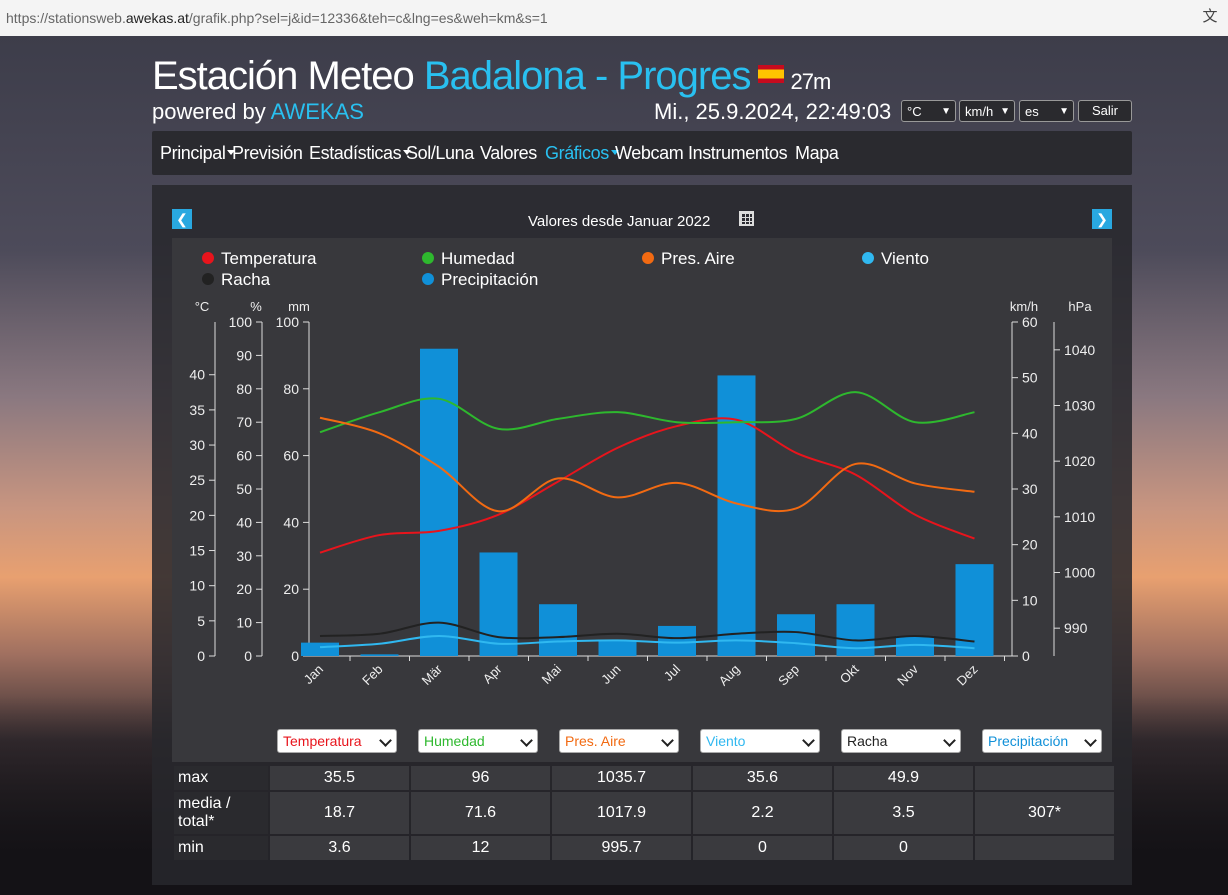 The height and width of the screenshot is (895, 1228). What do you see at coordinates (480, 813) in the screenshot?
I see `cell: 71.6` at bounding box center [480, 813].